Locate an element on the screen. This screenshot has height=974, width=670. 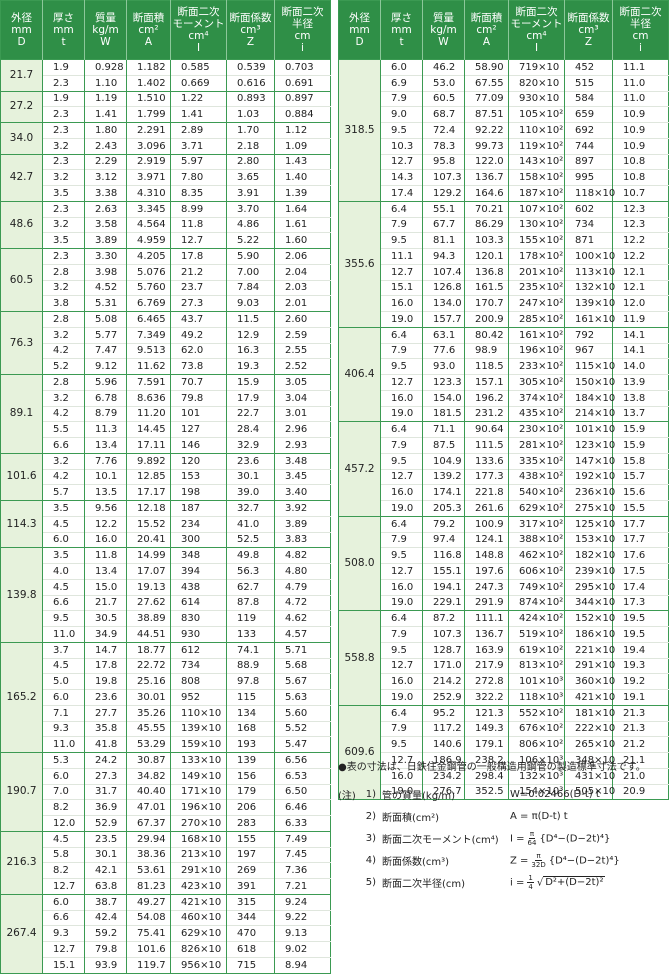
value-cell: 35.8 is located at coordinates (105, 728).